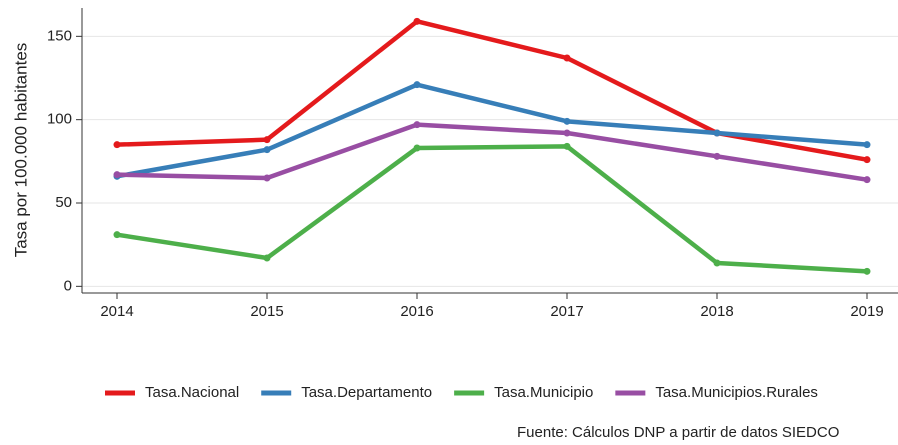 This screenshot has width=898, height=445. Describe the element at coordinates (543, 392) in the screenshot. I see `legend-label: Tasa.Municipio` at that location.